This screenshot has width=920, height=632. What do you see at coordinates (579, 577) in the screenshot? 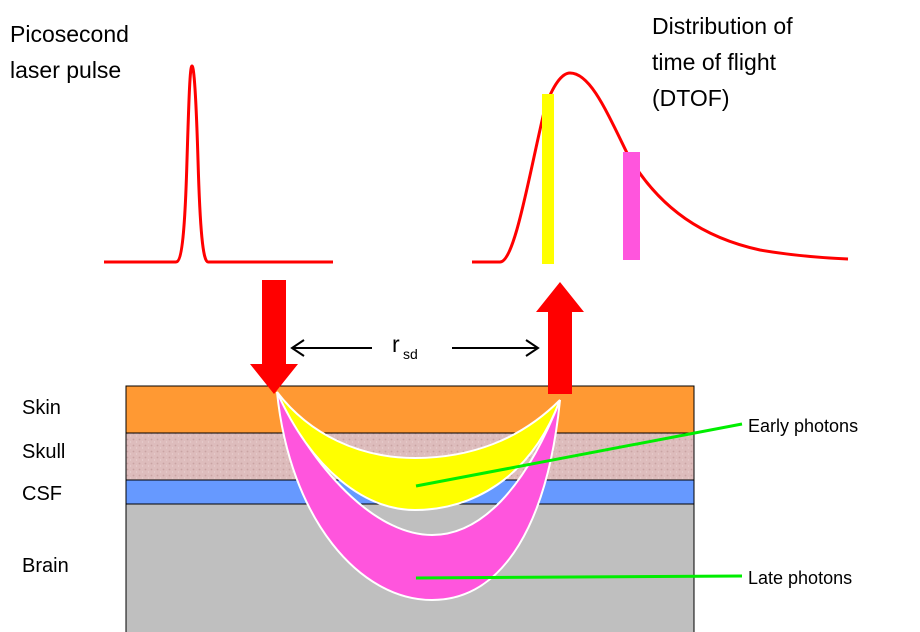
I see `late-photons-pointer` at bounding box center [579, 577].